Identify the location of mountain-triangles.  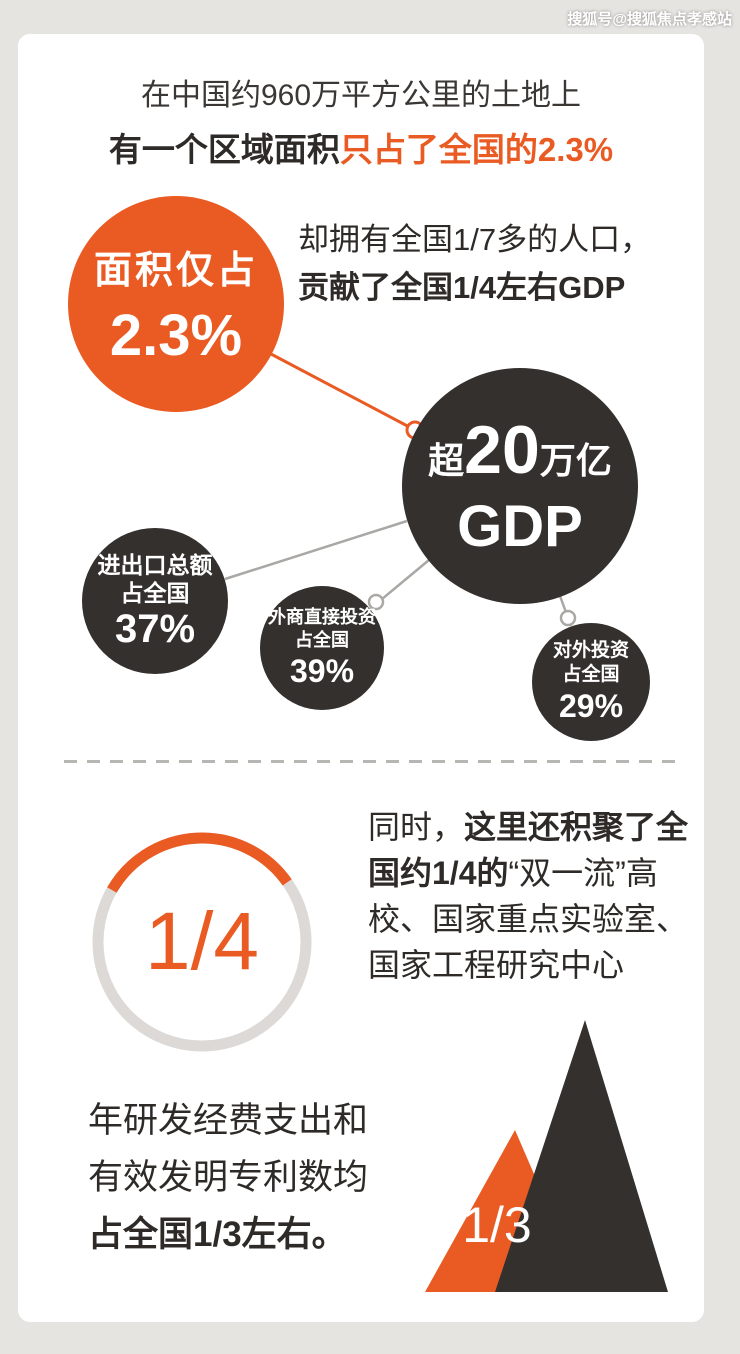
(546, 1156).